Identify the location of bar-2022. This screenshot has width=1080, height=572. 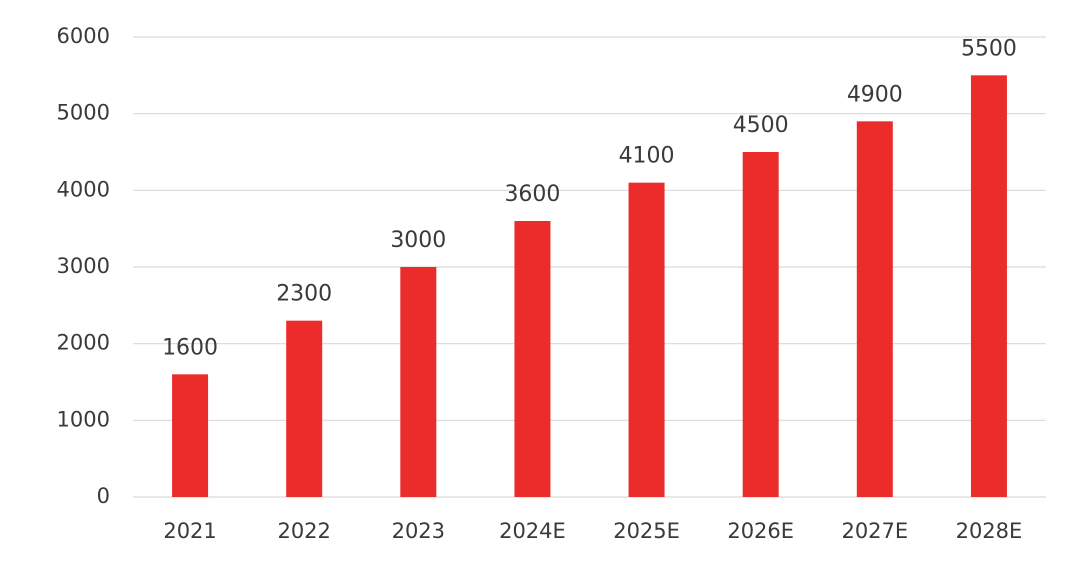
(304, 408).